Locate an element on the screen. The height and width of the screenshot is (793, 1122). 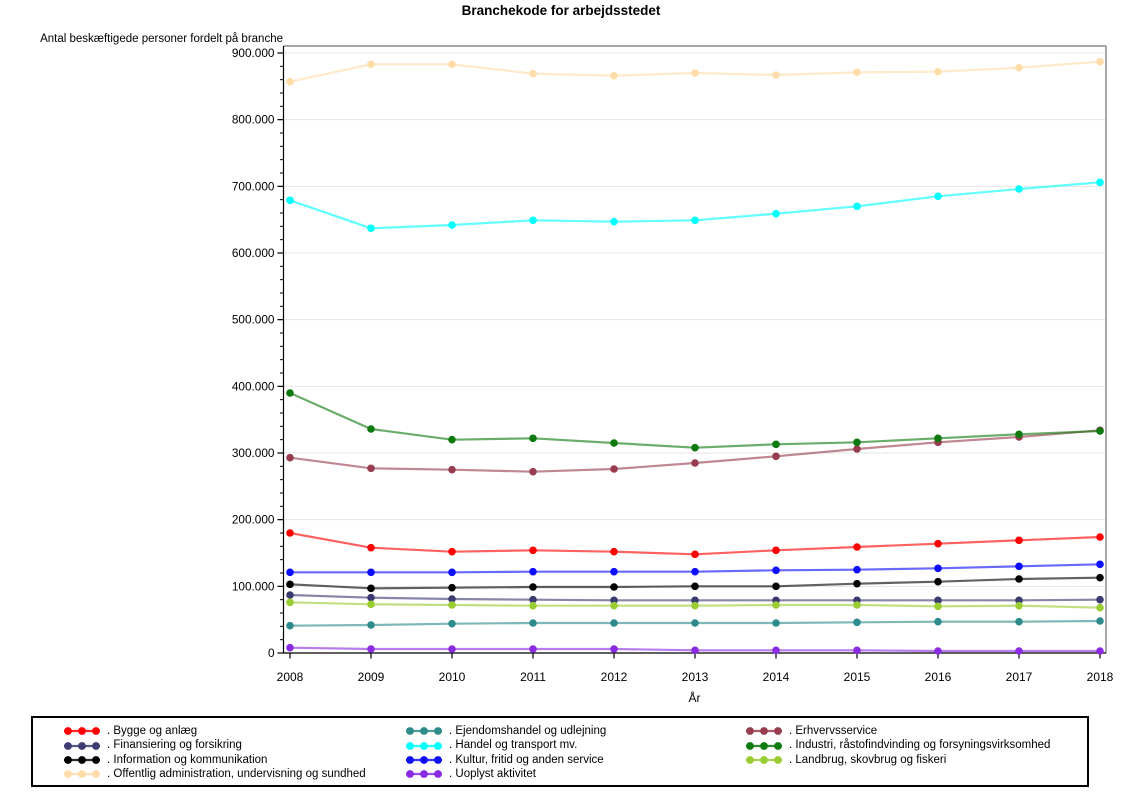
legend-item-handel-og-transport-mv: . Handel og transport mv. is located at coordinates (575, 745).